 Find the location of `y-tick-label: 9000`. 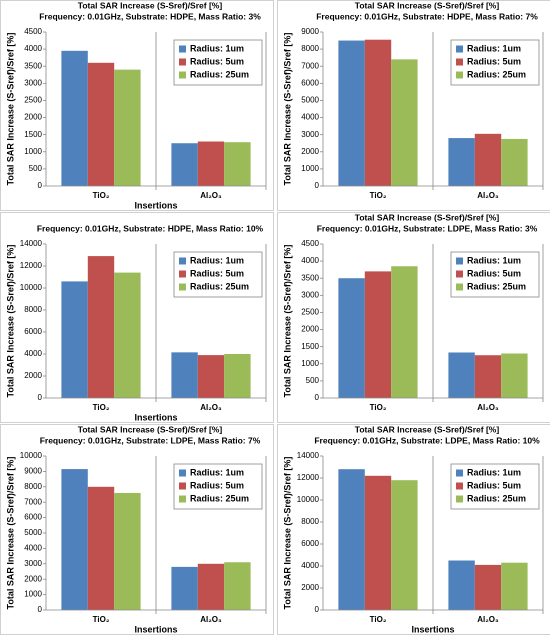

y-tick-label: 9000 is located at coordinates (310, 31).